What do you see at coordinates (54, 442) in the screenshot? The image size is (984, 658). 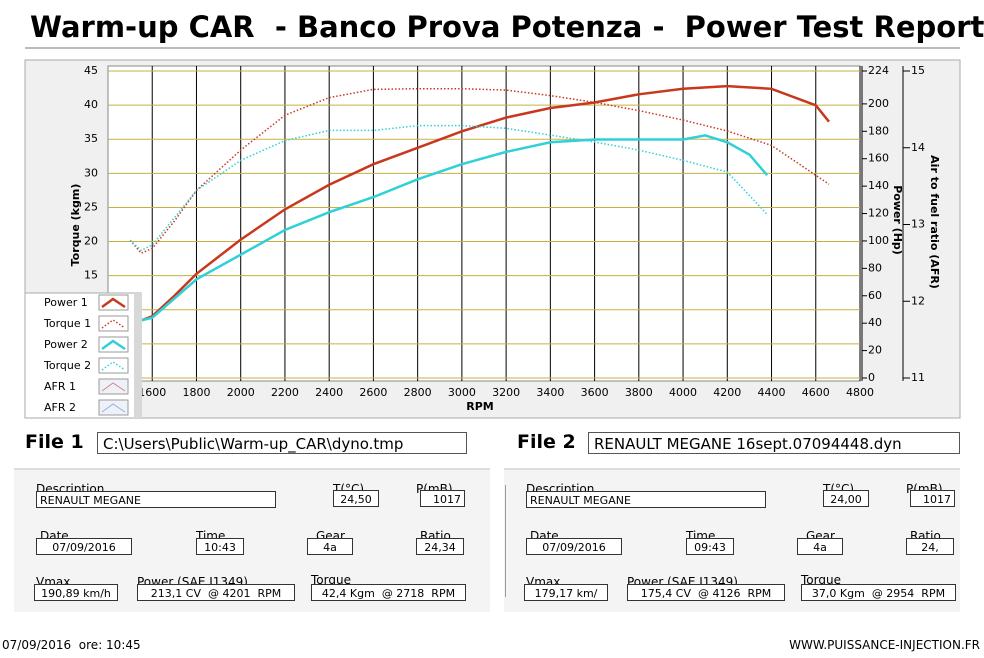 I see `file-label: File 1` at bounding box center [54, 442].